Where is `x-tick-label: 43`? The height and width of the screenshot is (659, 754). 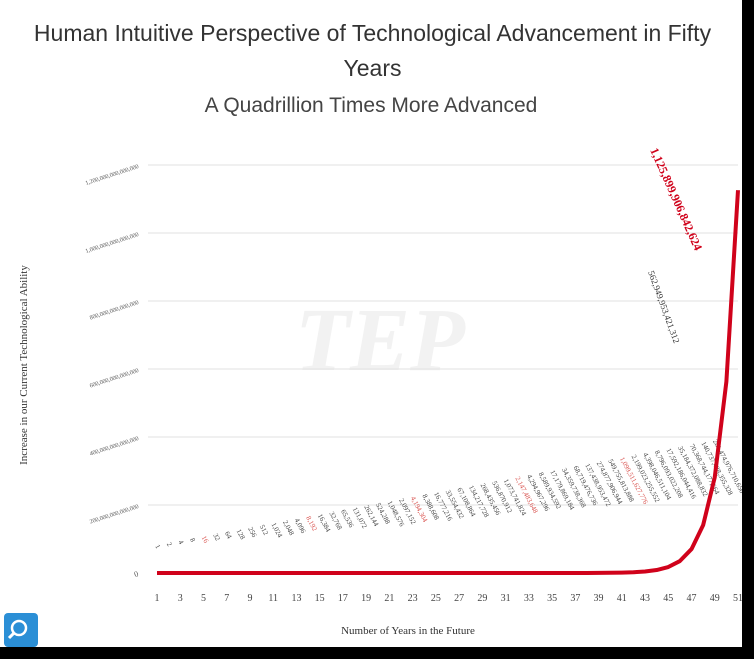
x-tick-label: 43 is located at coordinates (645, 598).